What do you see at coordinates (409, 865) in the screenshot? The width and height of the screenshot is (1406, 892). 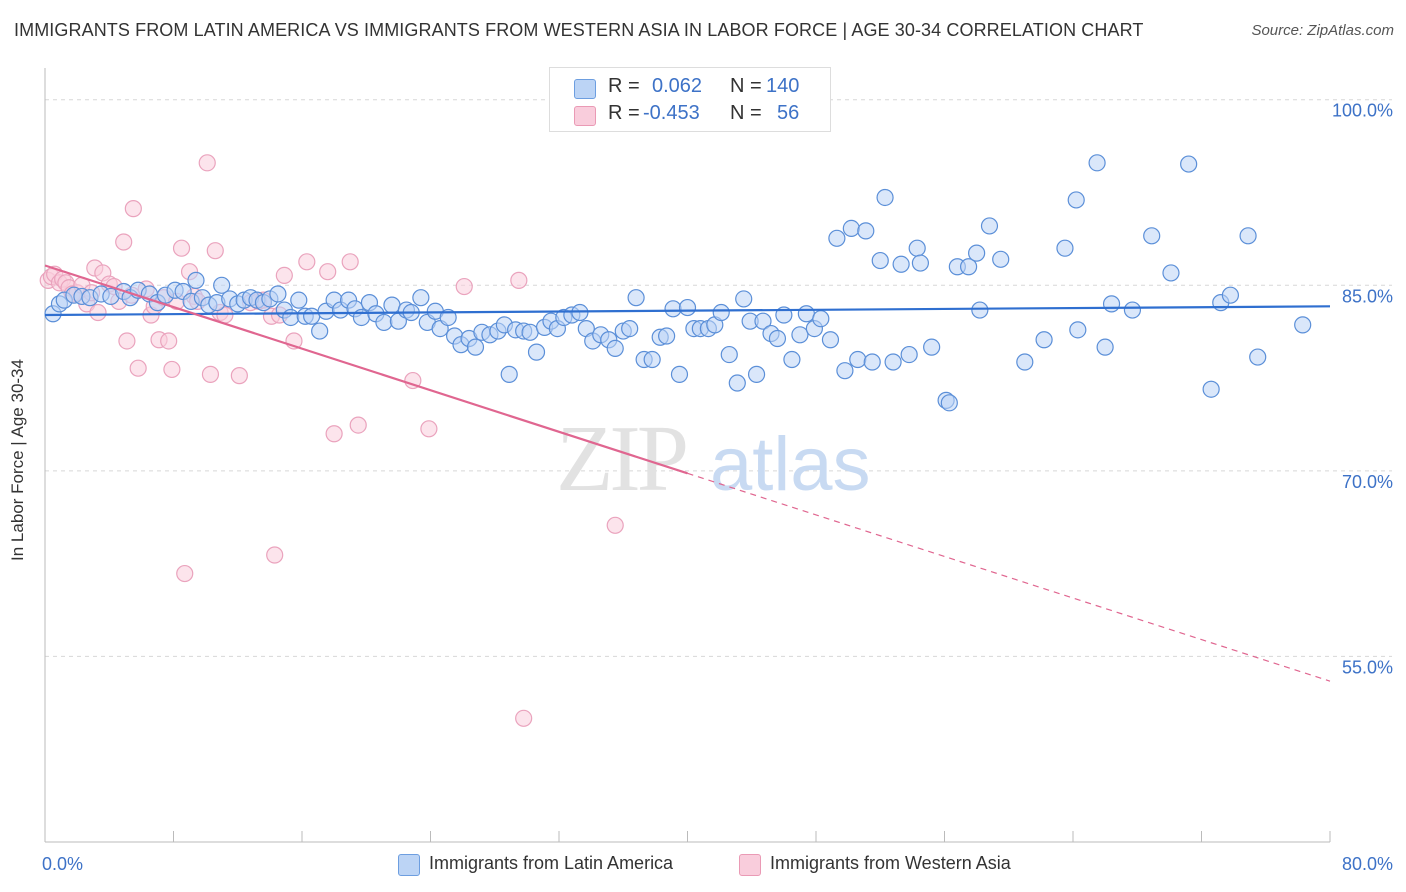 I see `legend-swatch-latin-america` at bounding box center [409, 865].